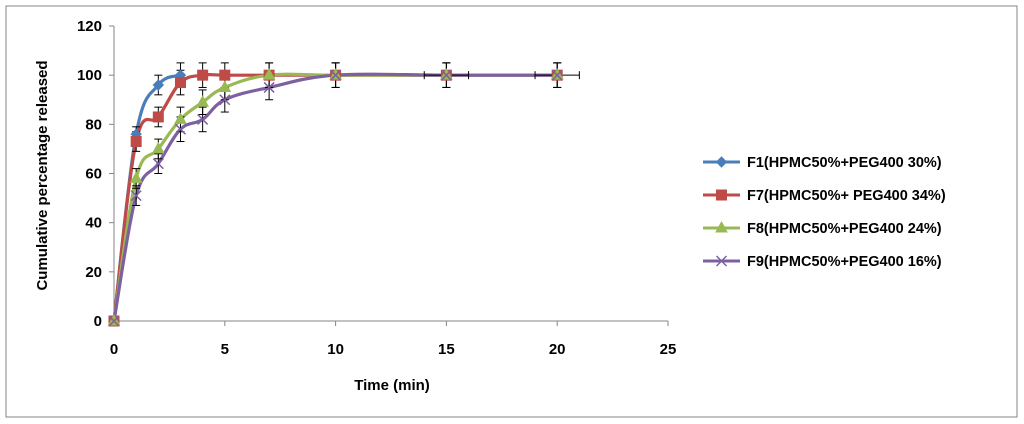 The width and height of the screenshot is (1024, 424). What do you see at coordinates (846, 196) in the screenshot?
I see `legend-label: F7(HPMC50%+ PEG400 34%)` at bounding box center [846, 196].